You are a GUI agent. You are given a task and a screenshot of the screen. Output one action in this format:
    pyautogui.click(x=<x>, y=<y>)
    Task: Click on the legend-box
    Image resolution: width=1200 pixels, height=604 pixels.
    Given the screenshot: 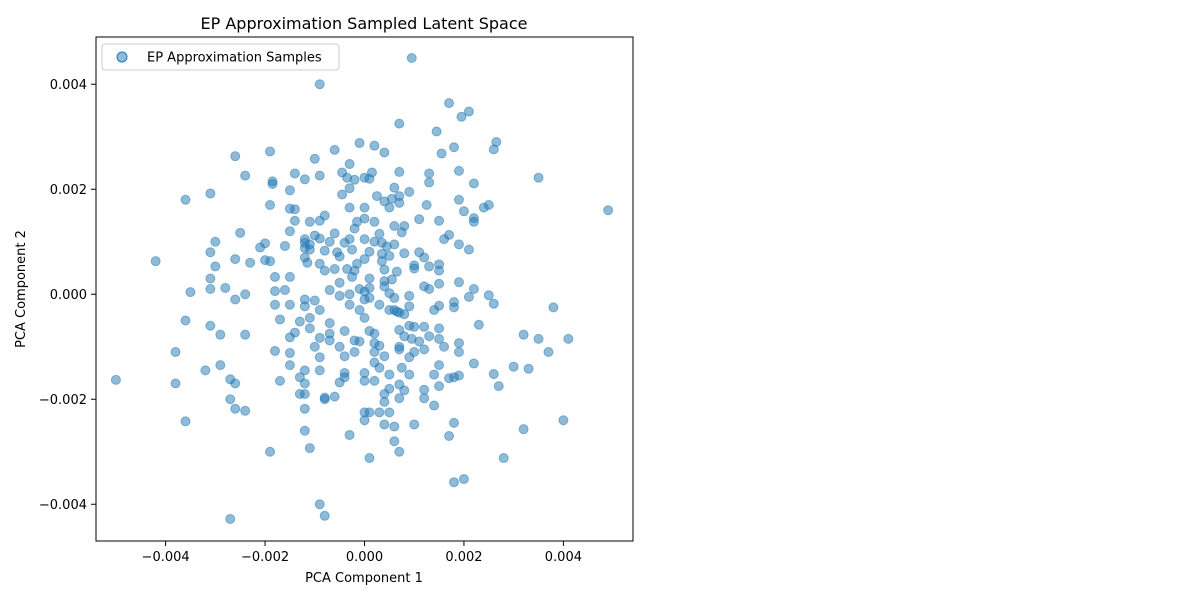 What is the action you would take?
    pyautogui.click(x=220, y=57)
    